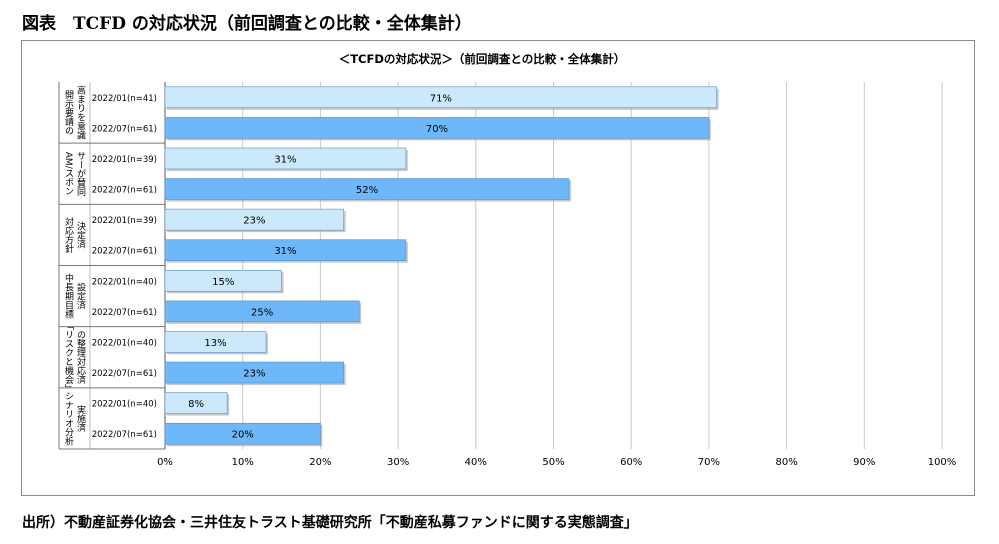 The image size is (999, 544). What do you see at coordinates (68, 418) in the screenshot?
I see `category-label: シナリオ分析` at bounding box center [68, 418].